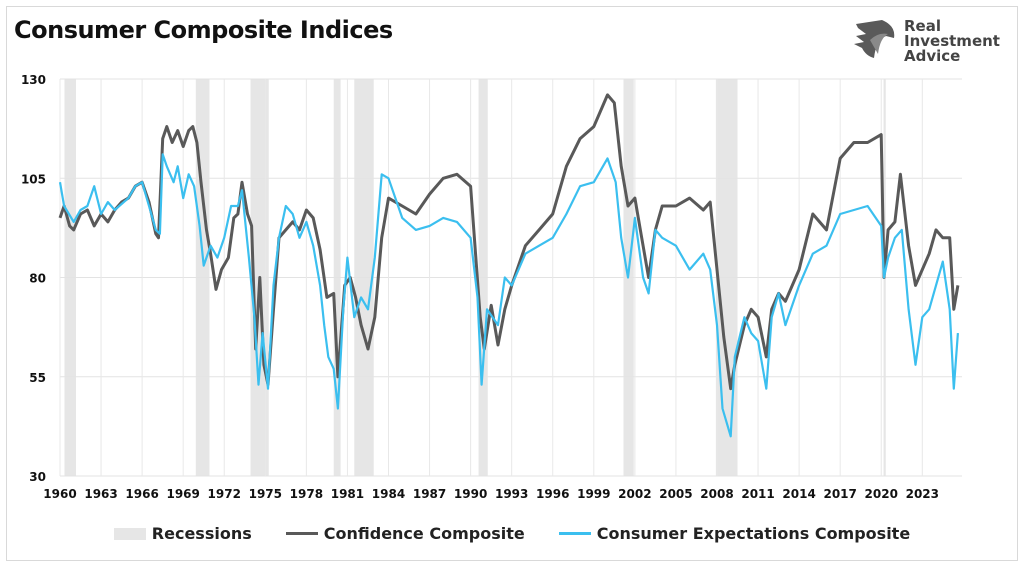 The height and width of the screenshot is (567, 1024). I want to click on x-tick-label: 1990, so click(470, 494).